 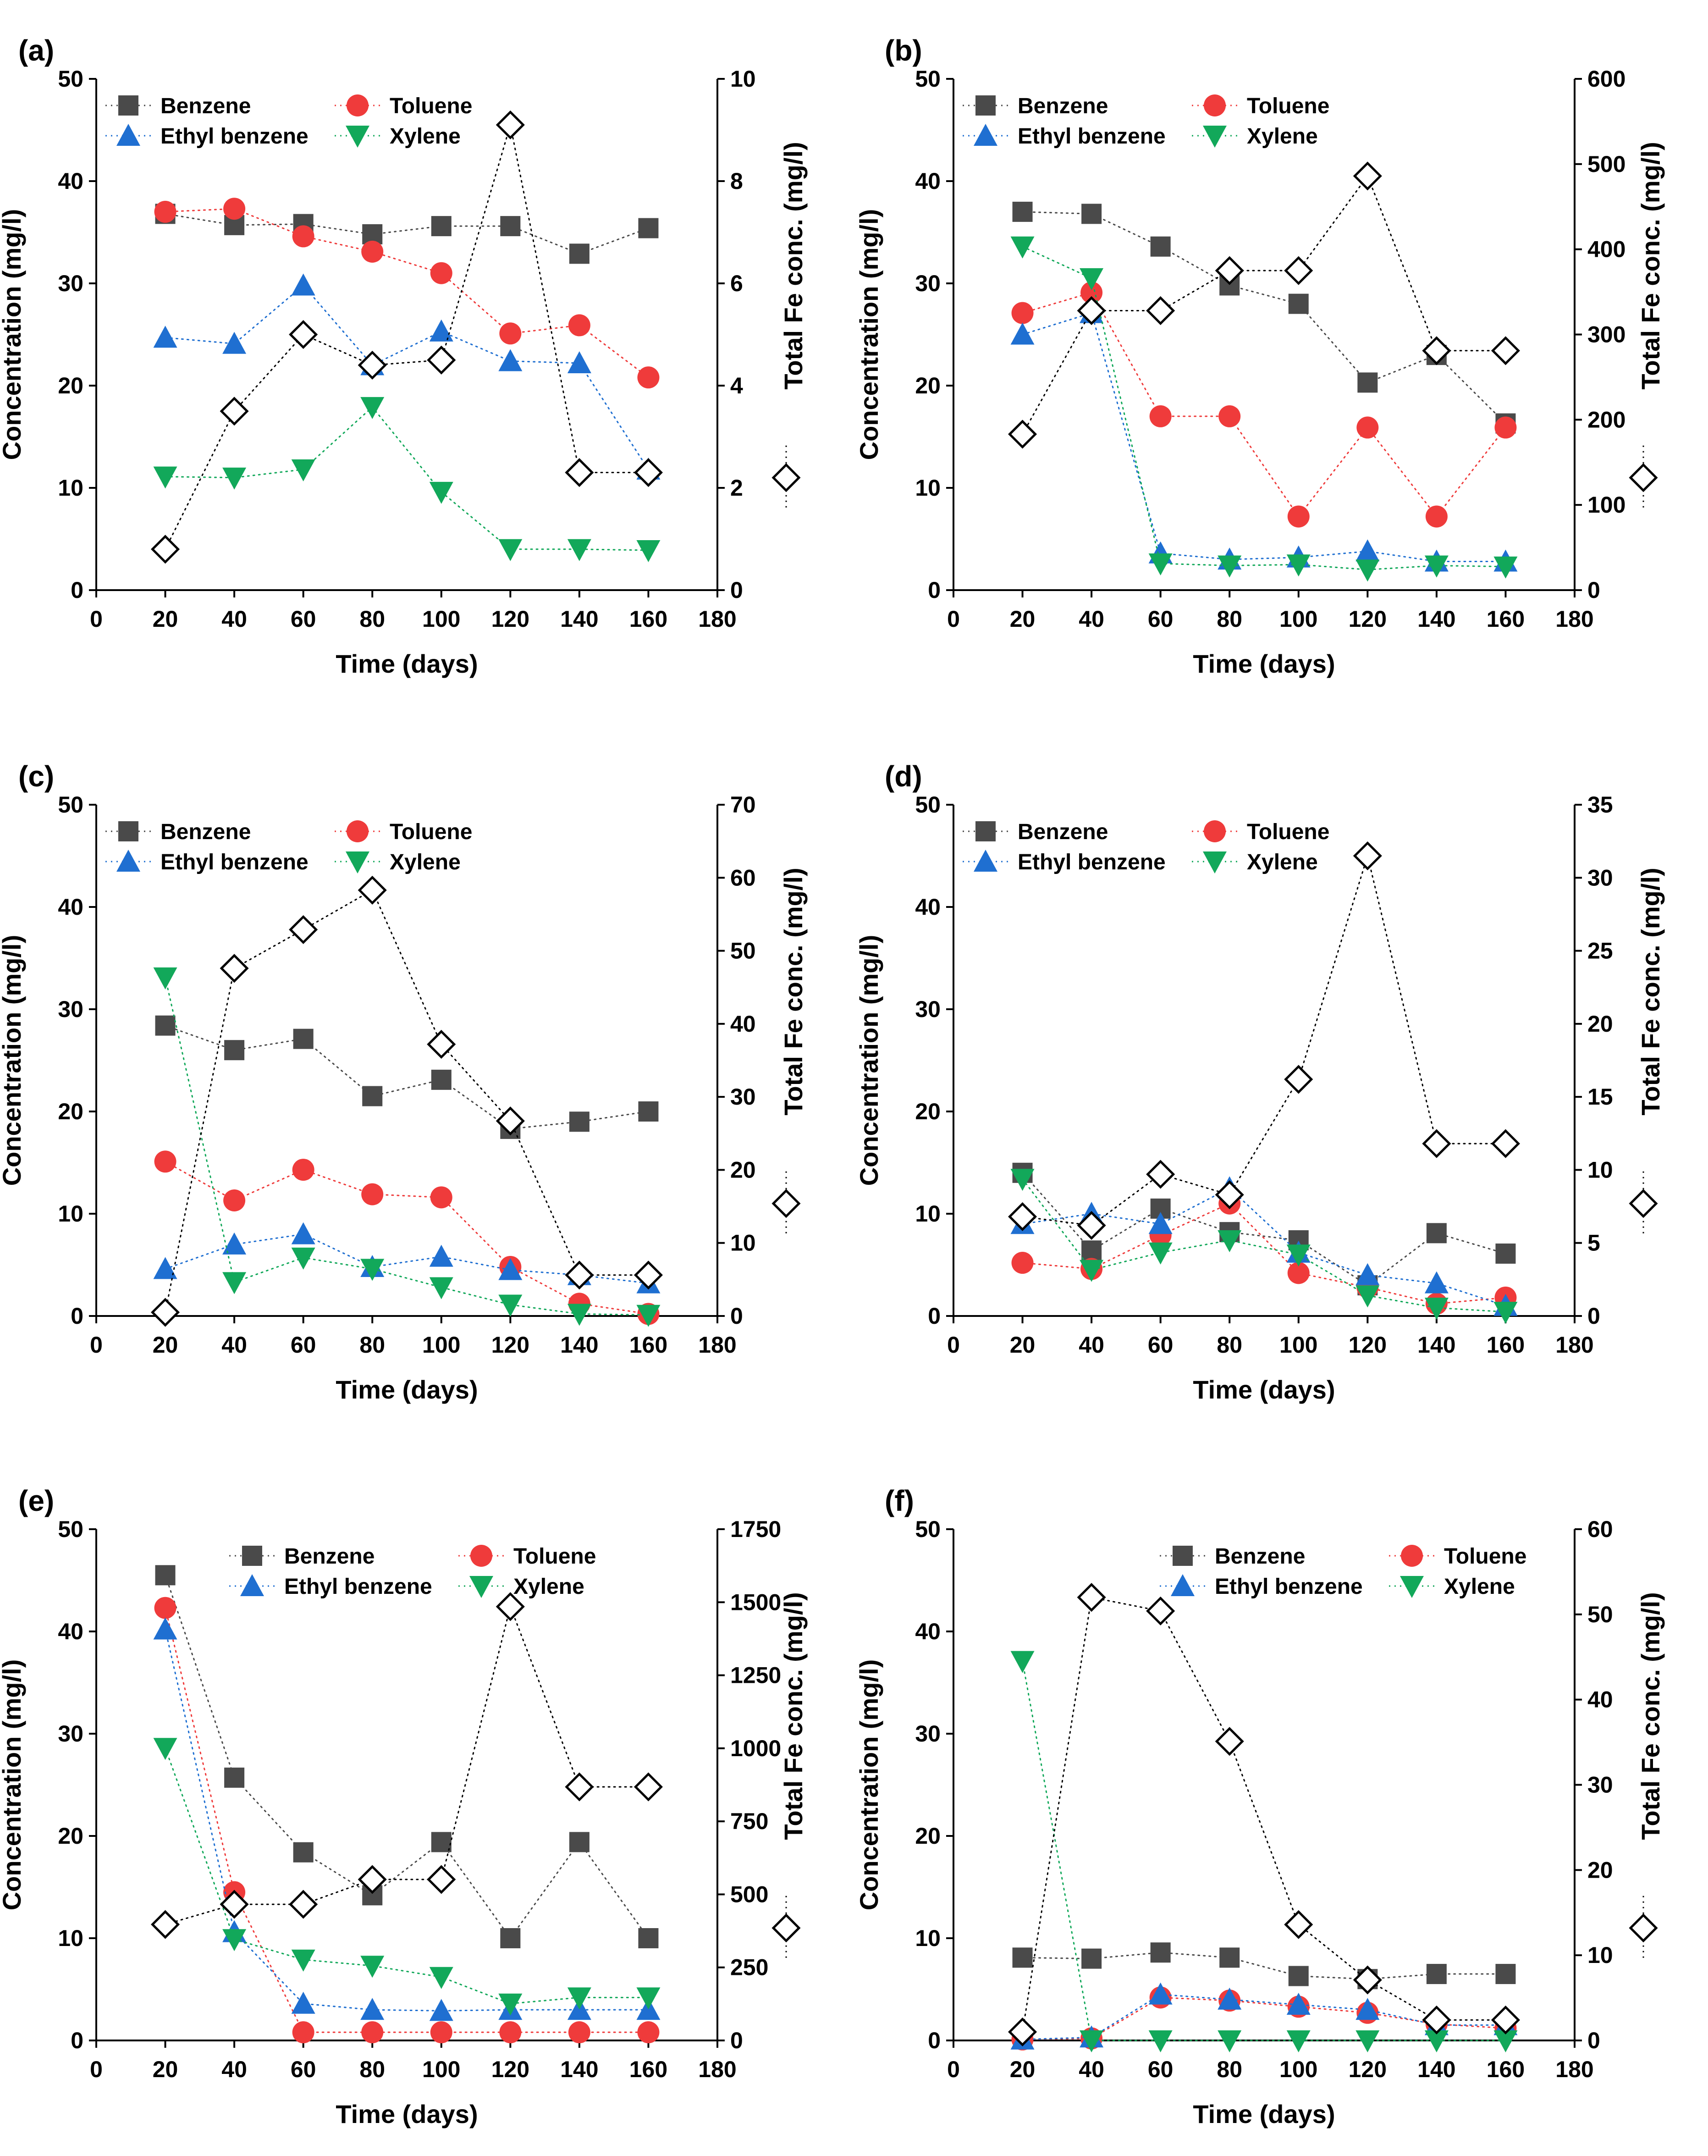 What do you see at coordinates (1600, 1024) in the screenshot?
I see `y2-tick-label: 20` at bounding box center [1600, 1024].